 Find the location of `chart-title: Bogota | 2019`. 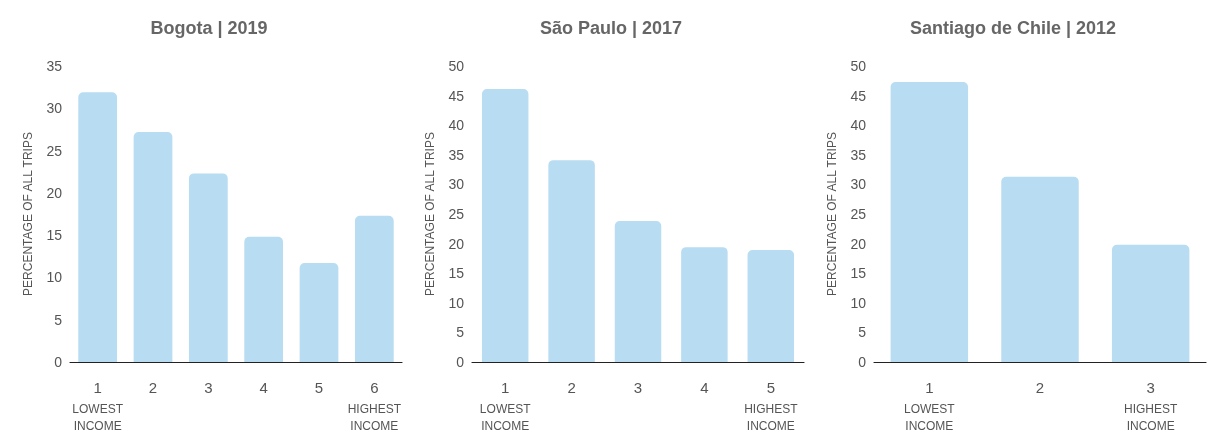

chart-title: Bogota | 2019 is located at coordinates (209, 28).